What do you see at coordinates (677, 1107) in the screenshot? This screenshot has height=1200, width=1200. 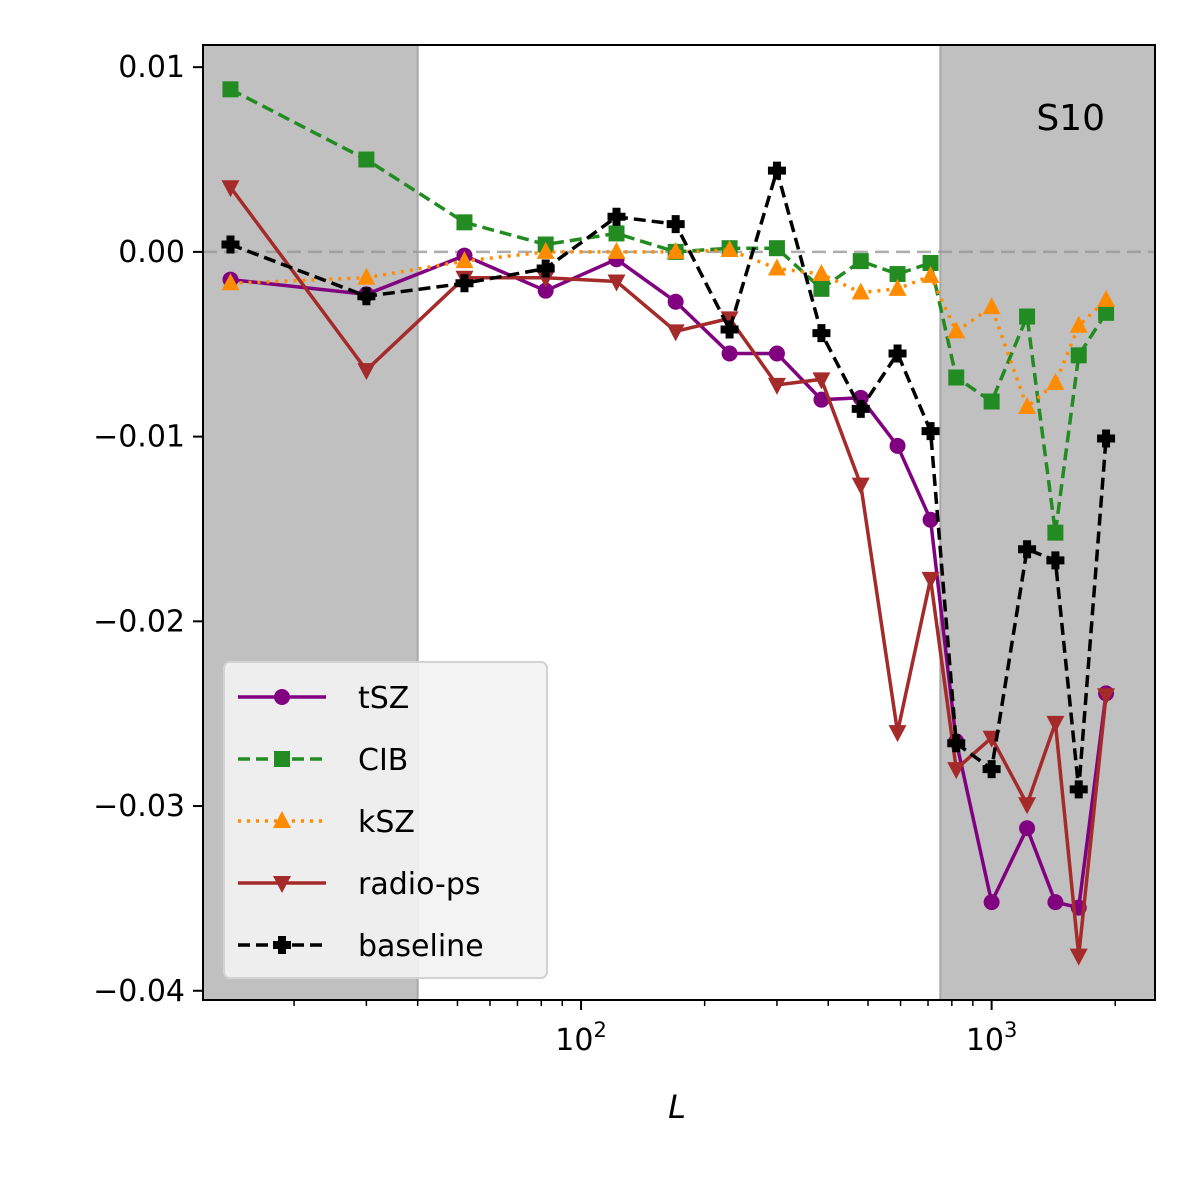 I see `x-axis-label: L` at bounding box center [677, 1107].